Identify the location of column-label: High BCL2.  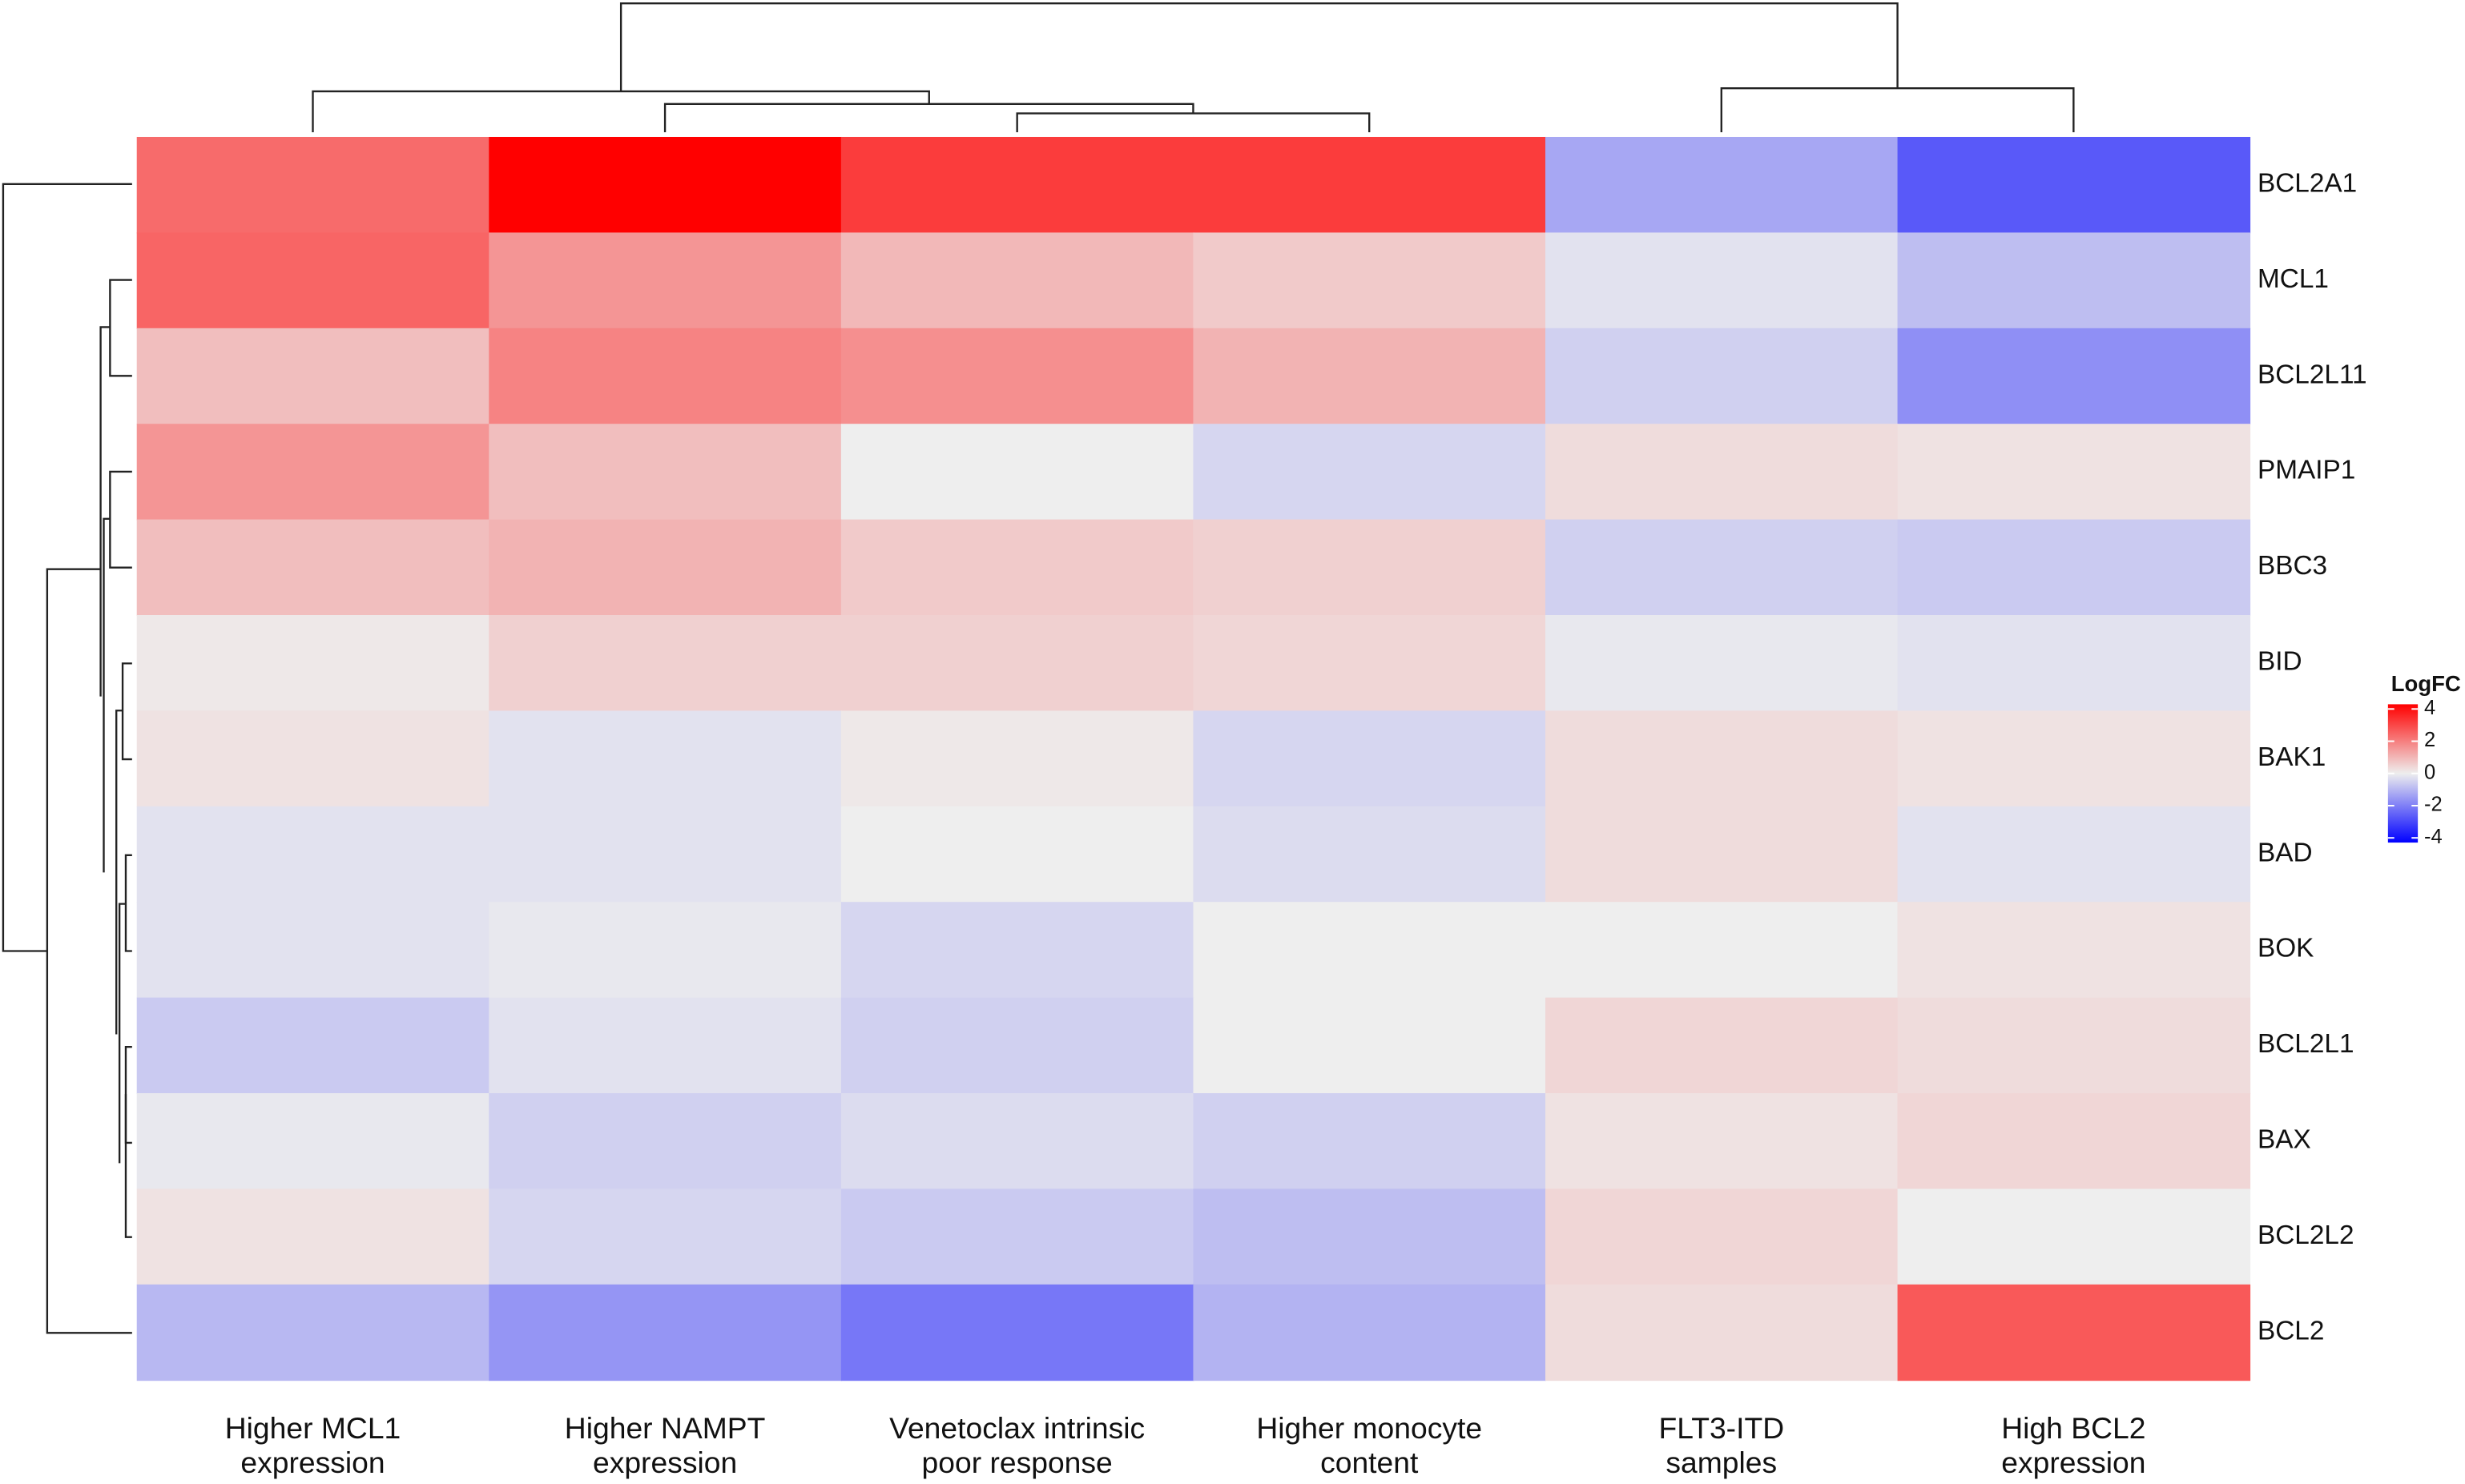
(2073, 1428).